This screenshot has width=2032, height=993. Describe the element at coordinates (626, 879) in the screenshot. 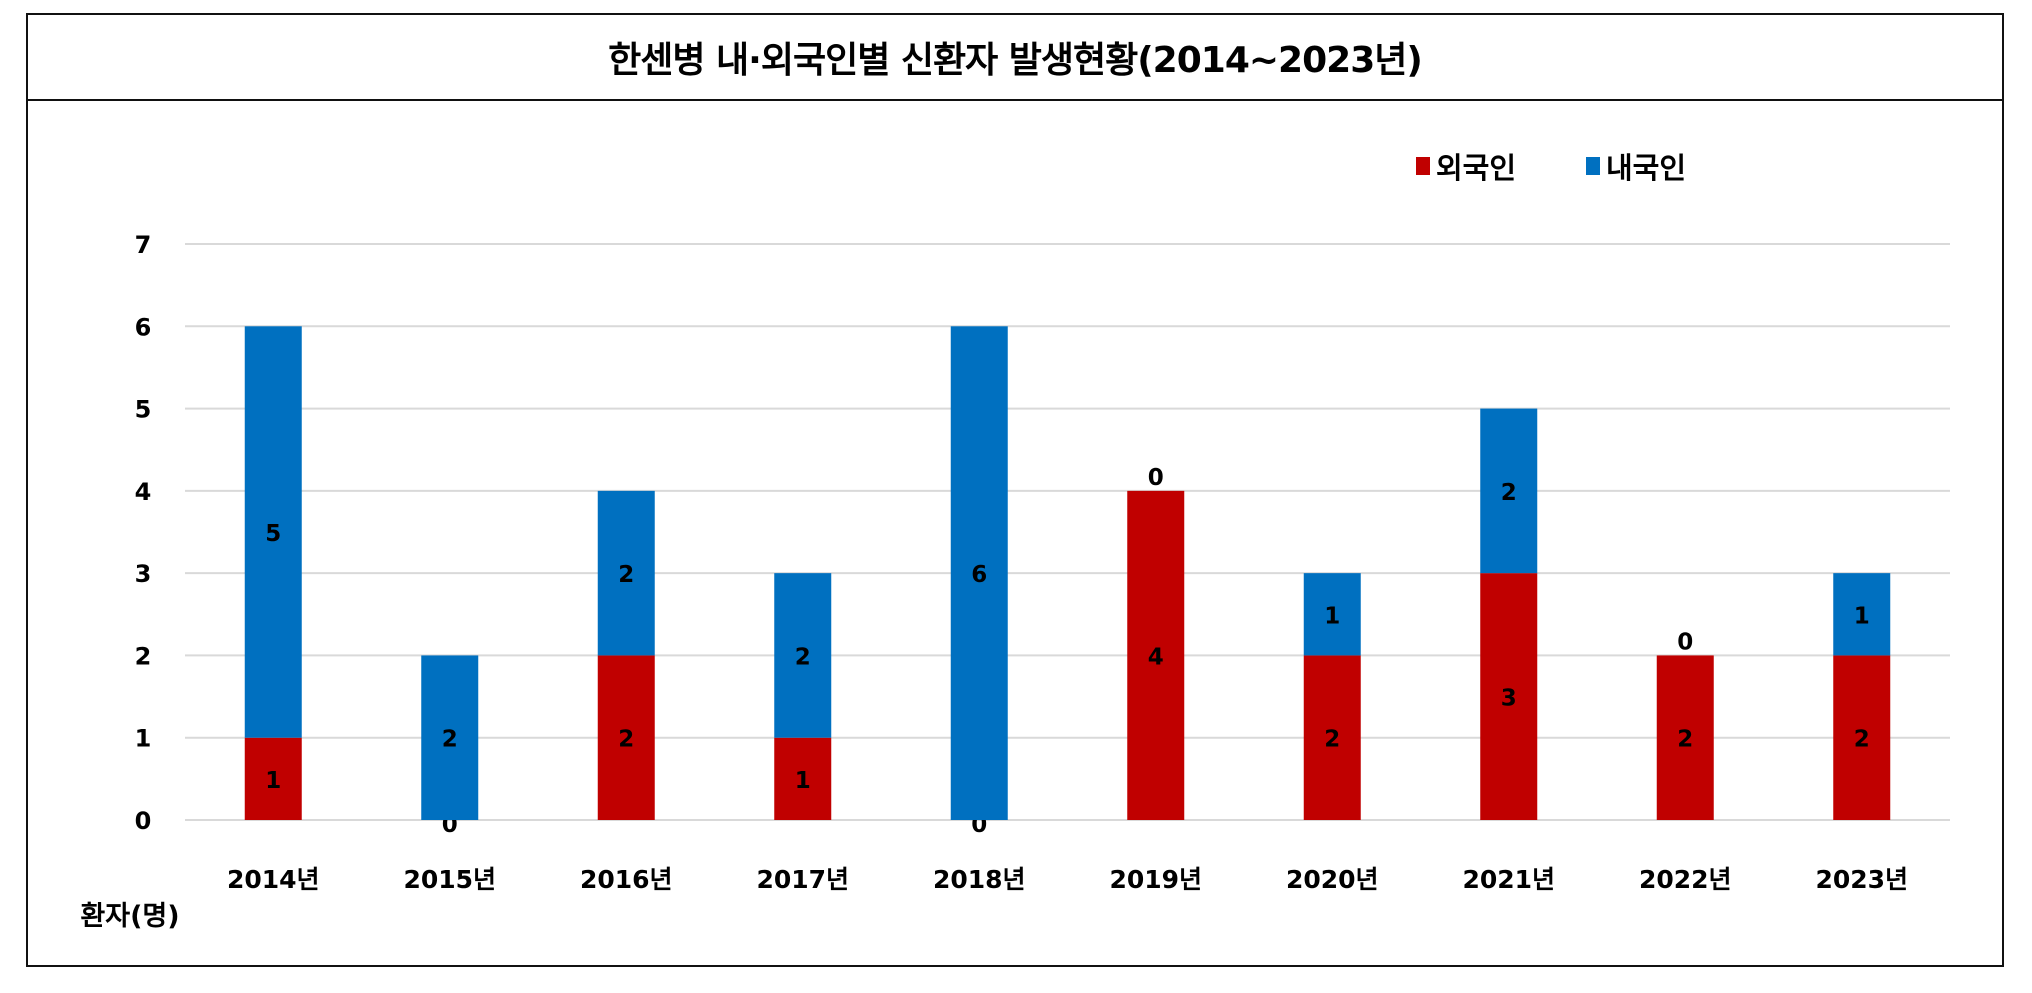

I see `x-tick-label: 2016년` at that location.